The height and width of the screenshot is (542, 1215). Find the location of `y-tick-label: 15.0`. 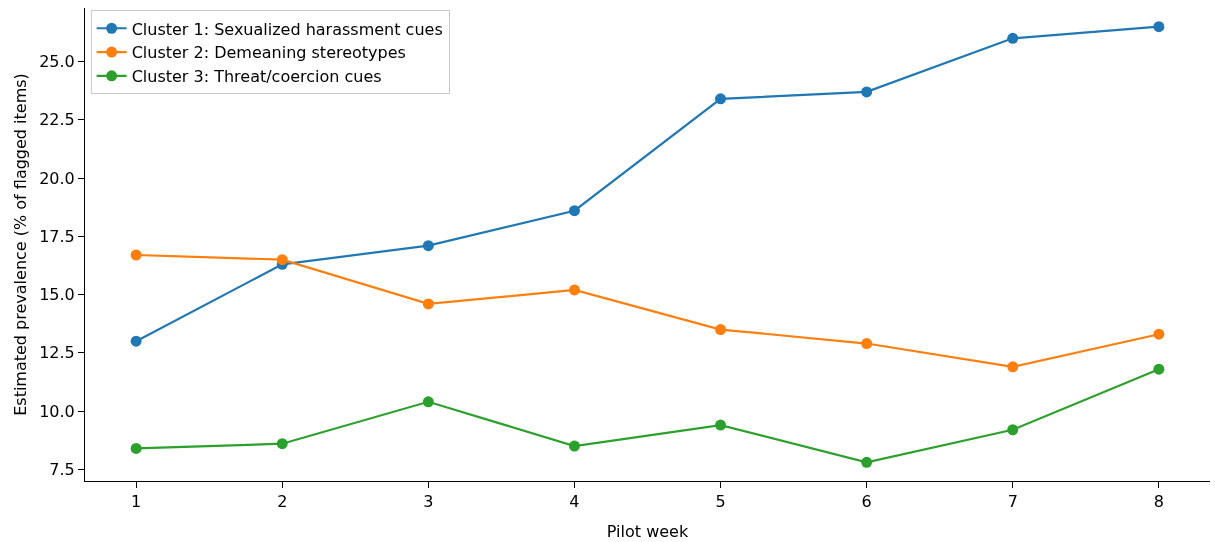

y-tick-label: 15.0 is located at coordinates (57, 295).